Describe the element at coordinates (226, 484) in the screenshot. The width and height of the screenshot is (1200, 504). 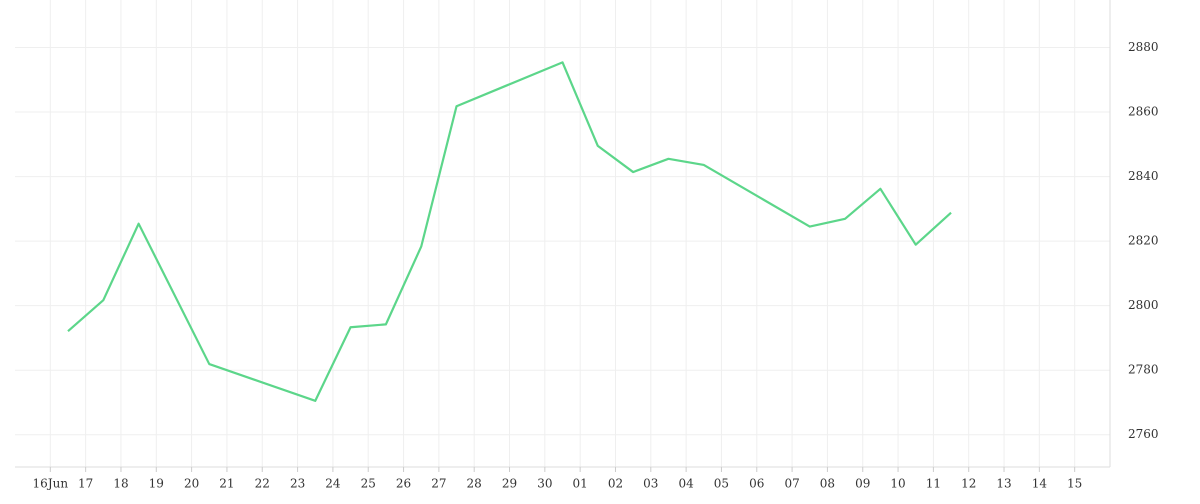
I see `x-tick-label: 21` at that location.